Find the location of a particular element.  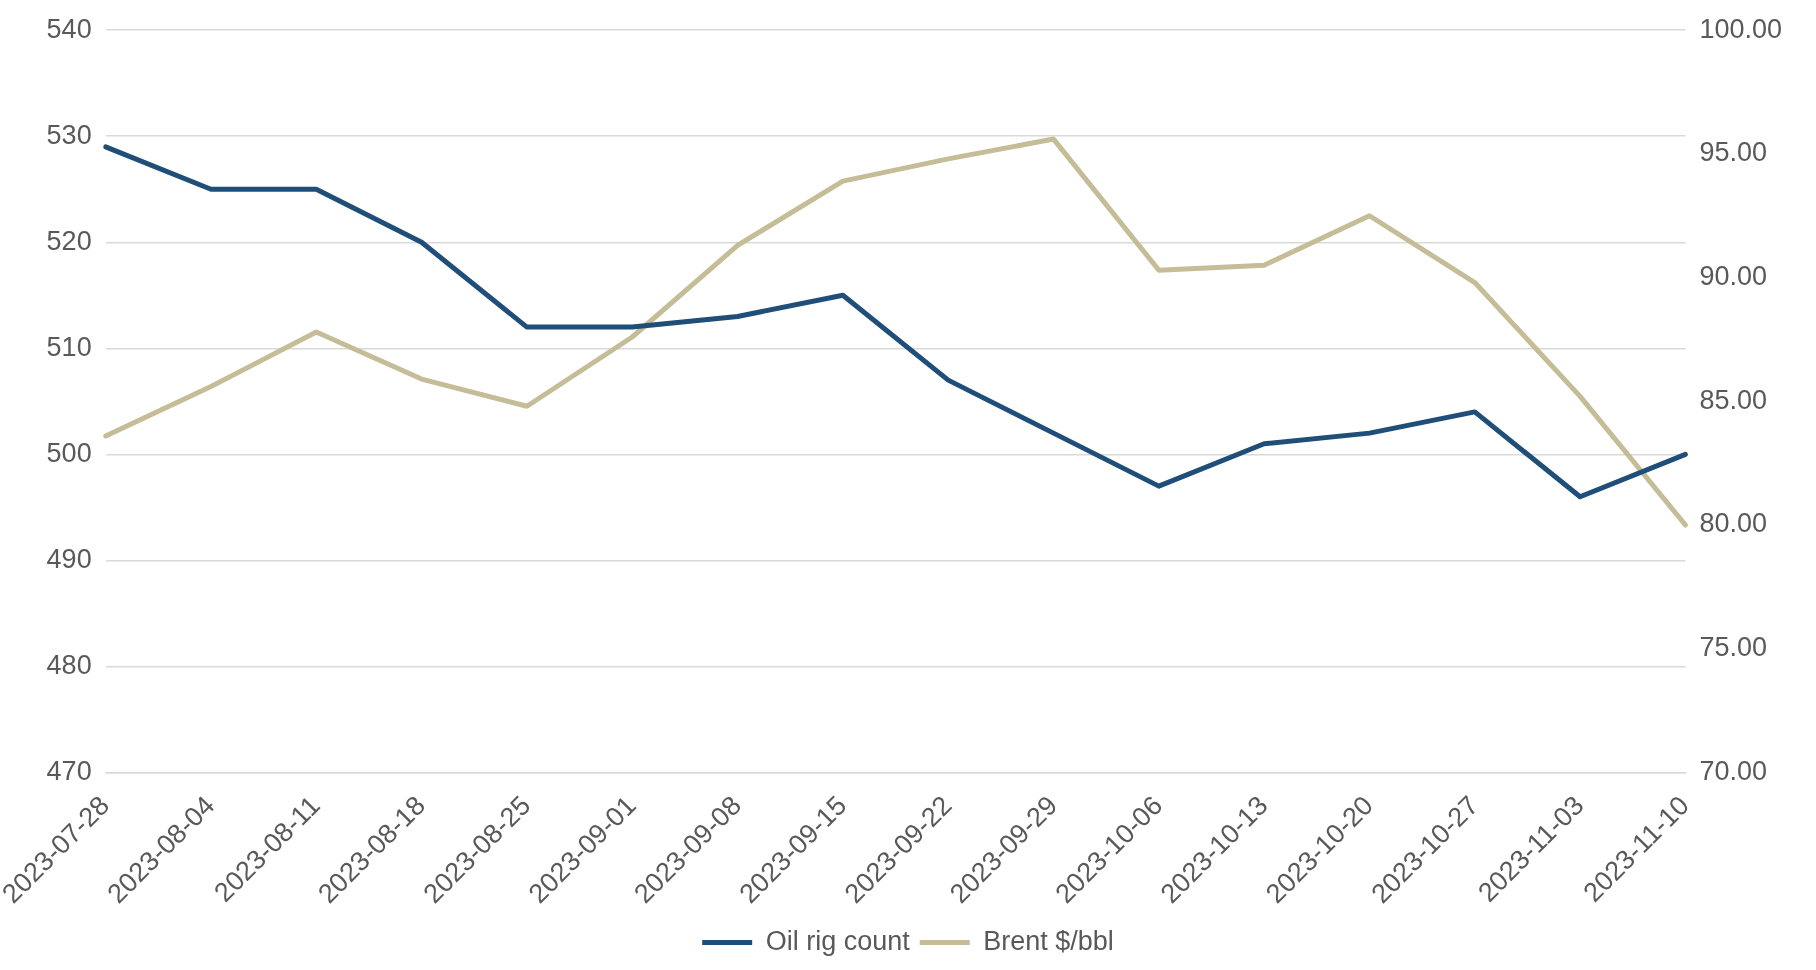

legend-label: Oil rig count is located at coordinates (838, 940).